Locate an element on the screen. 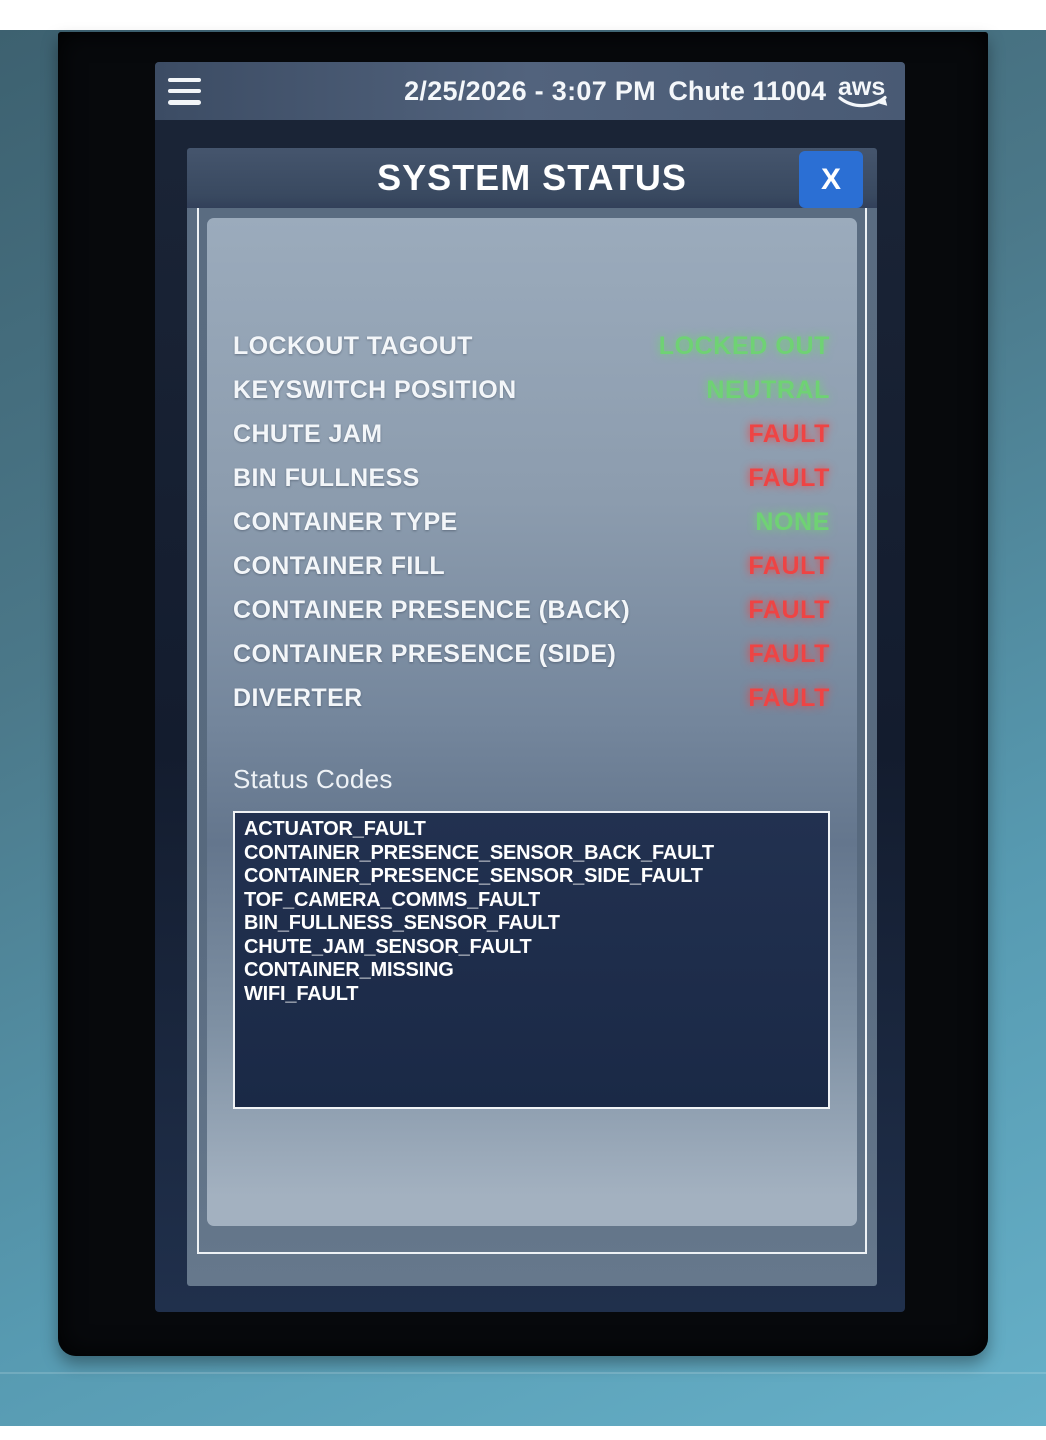 The width and height of the screenshot is (1046, 1440). appbar-right-group: Chute 11004 aws is located at coordinates (786, 91).